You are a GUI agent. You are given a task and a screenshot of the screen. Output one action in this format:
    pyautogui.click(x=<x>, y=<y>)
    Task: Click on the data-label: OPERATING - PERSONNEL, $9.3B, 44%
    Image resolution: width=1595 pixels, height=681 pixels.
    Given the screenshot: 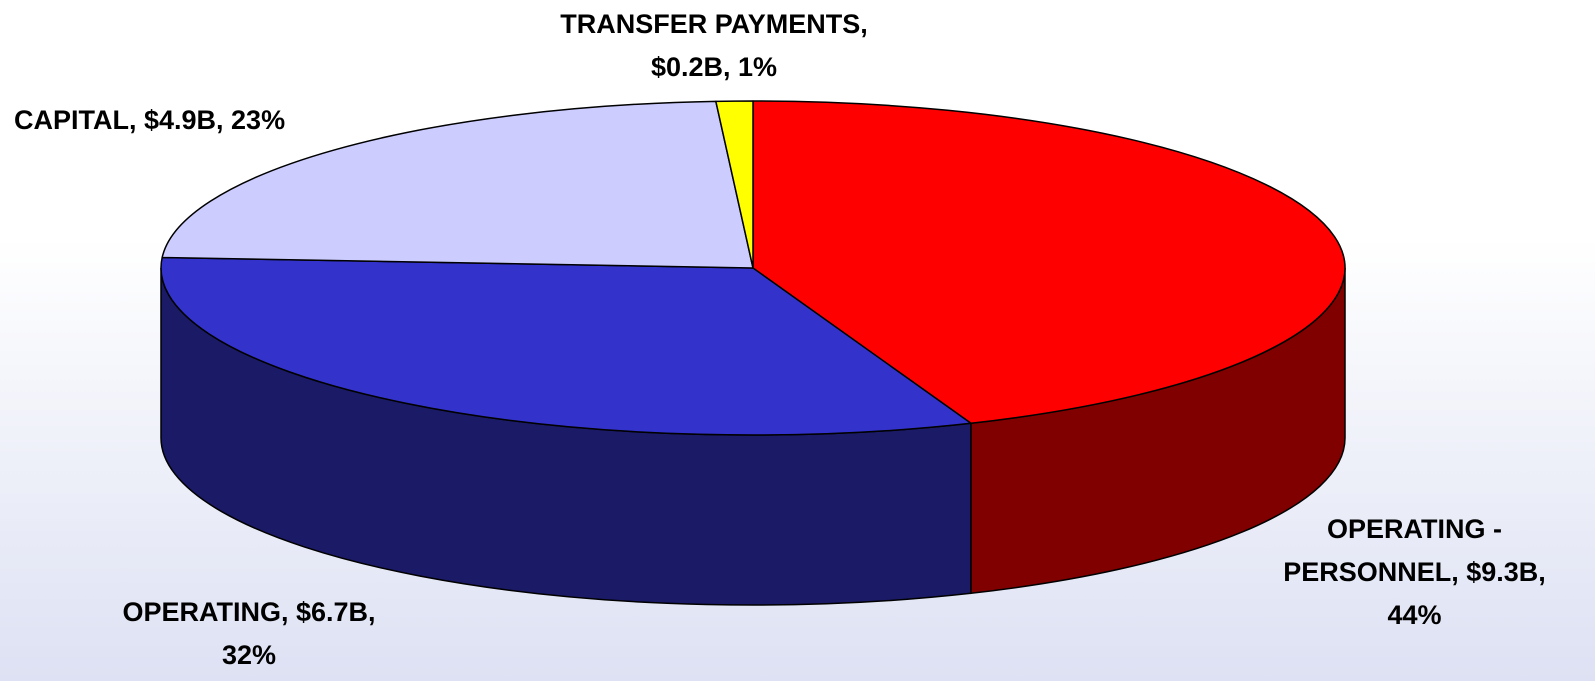 What is the action you would take?
    pyautogui.click(x=1414, y=572)
    